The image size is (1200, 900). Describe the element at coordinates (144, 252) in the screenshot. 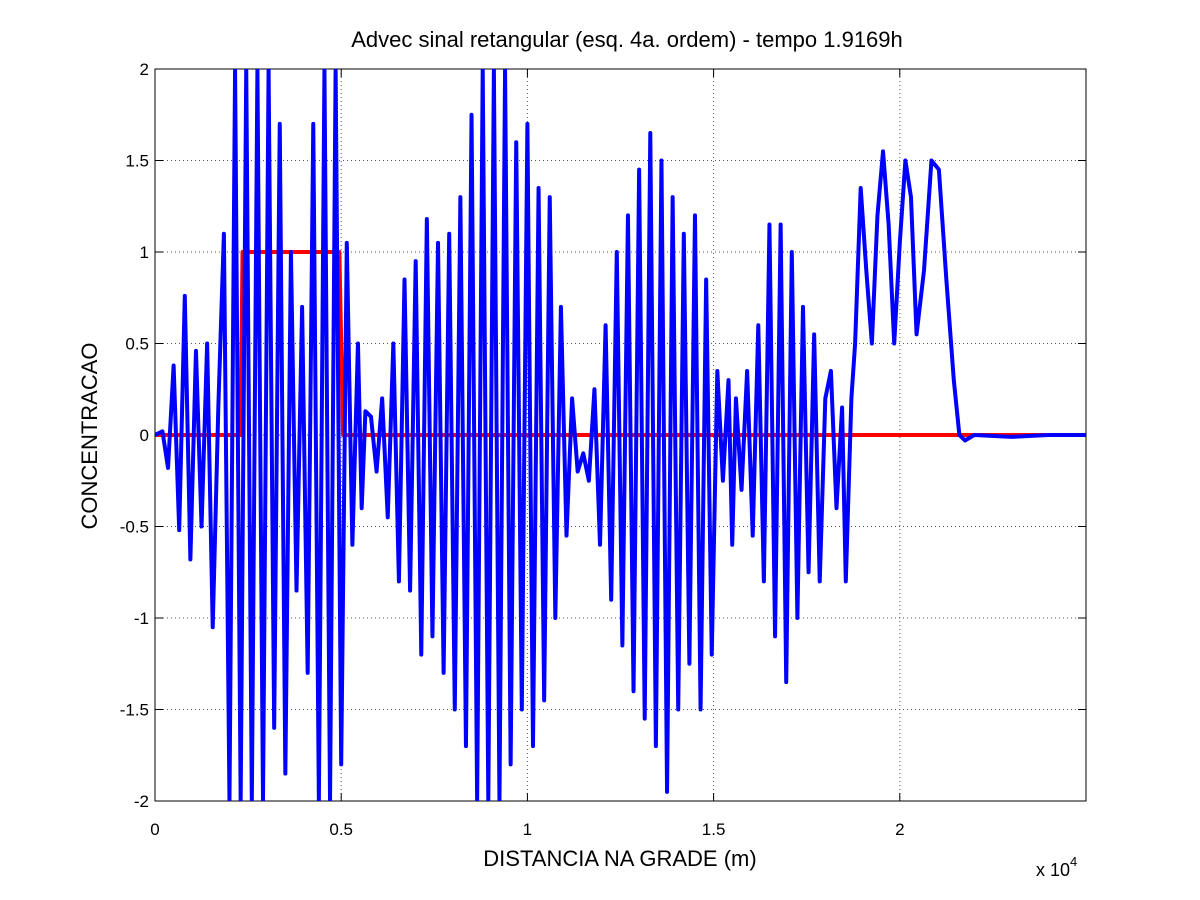

I see `y-tick-label: 1` at that location.